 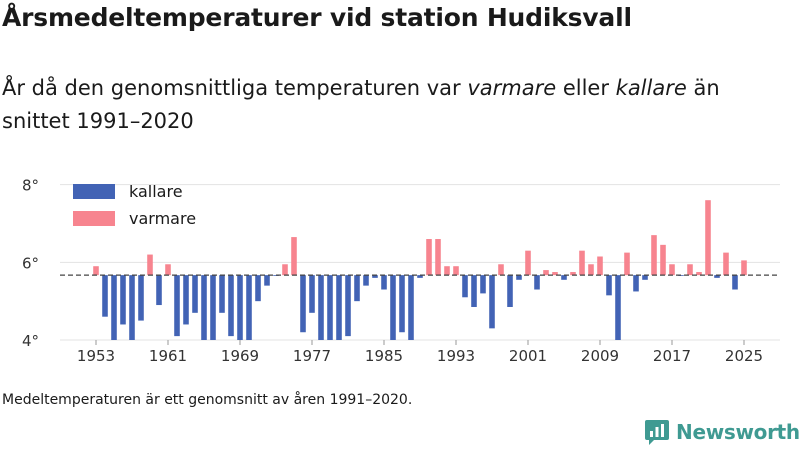 What do you see at coordinates (339, 307) in the screenshot?
I see `bar-1980` at bounding box center [339, 307].